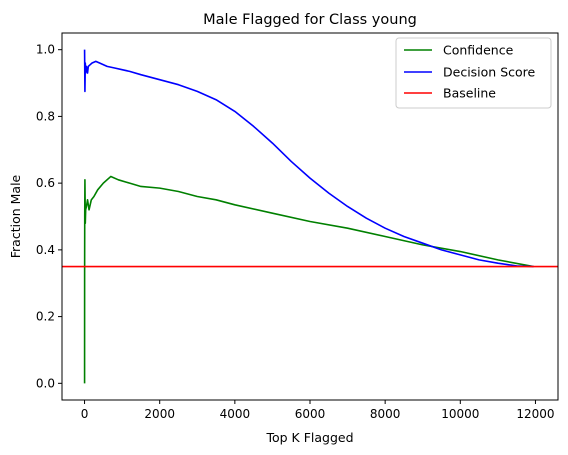  What do you see at coordinates (159, 414) in the screenshot?
I see `x-tick-label: 2000` at bounding box center [159, 414].